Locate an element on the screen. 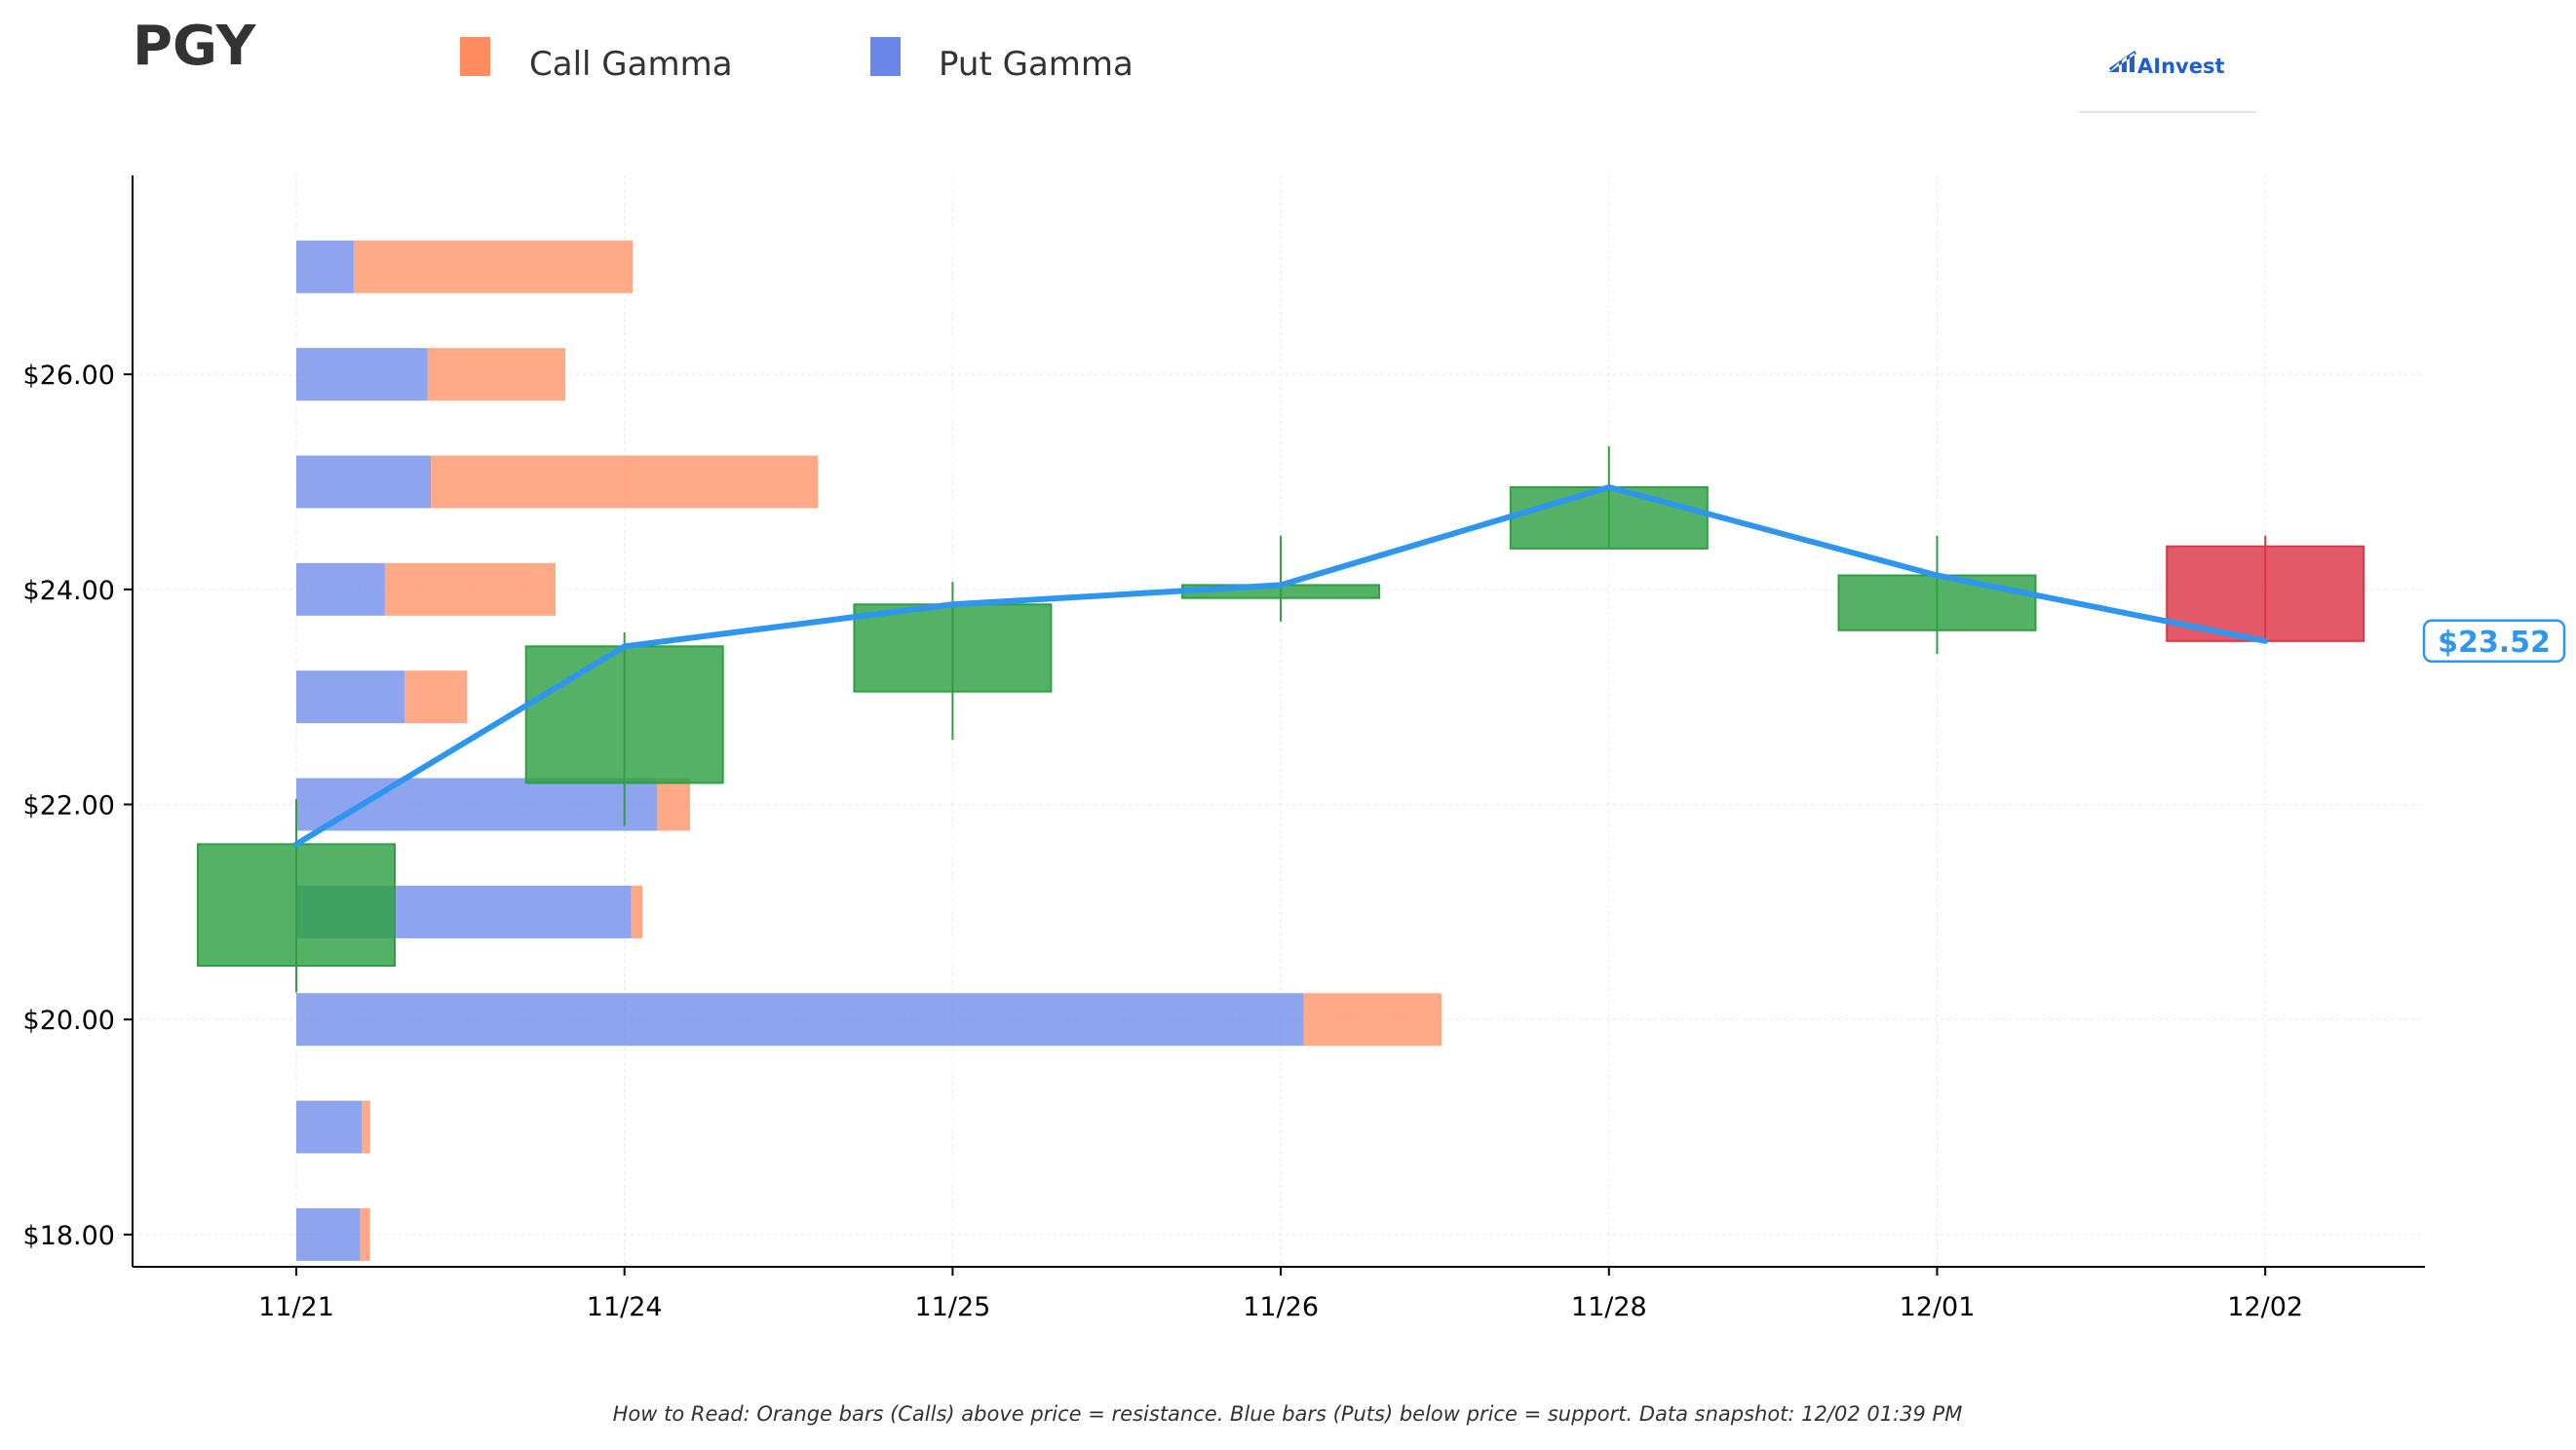  legend: Call Gamma Put Gamma is located at coordinates (797, 61).